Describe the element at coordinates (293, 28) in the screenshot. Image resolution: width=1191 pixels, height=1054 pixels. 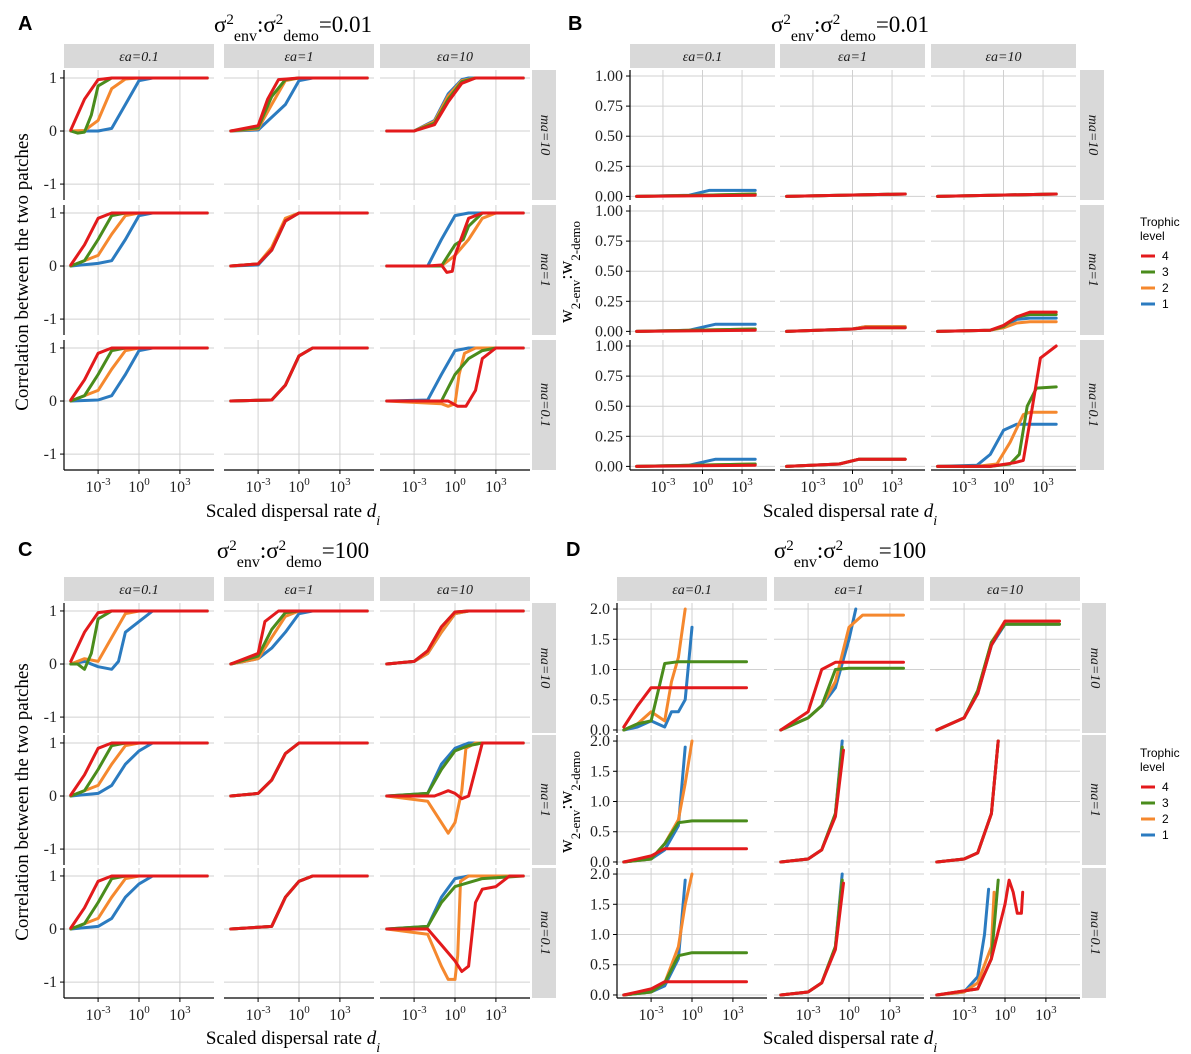
I see `panel-title: σ2env:σ2demo=0.01` at that location.